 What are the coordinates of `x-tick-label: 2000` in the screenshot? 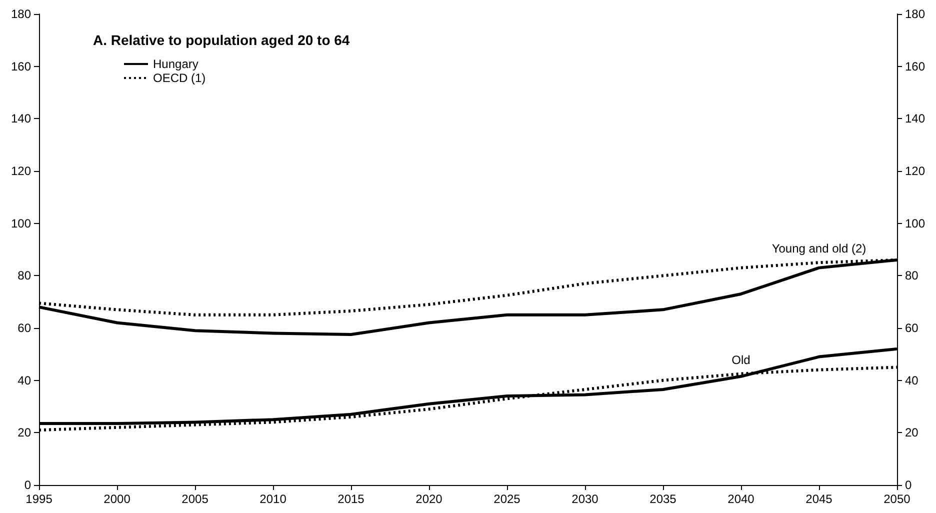 It's located at (117, 499).